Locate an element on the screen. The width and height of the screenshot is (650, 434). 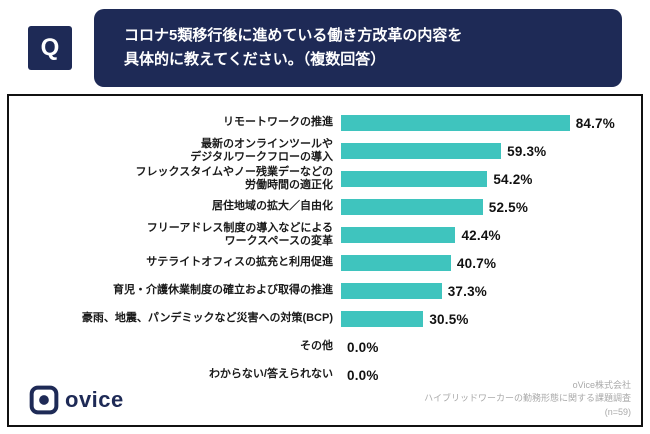
chart-row: その他 0.0% is located at coordinates (325, 347).